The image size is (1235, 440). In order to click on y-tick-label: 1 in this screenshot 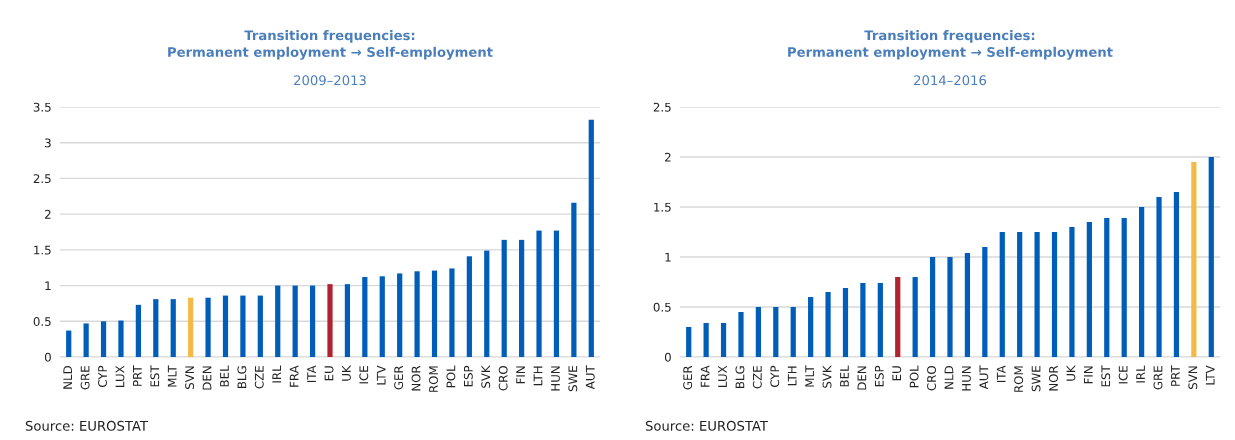, I will do `click(668, 257)`.